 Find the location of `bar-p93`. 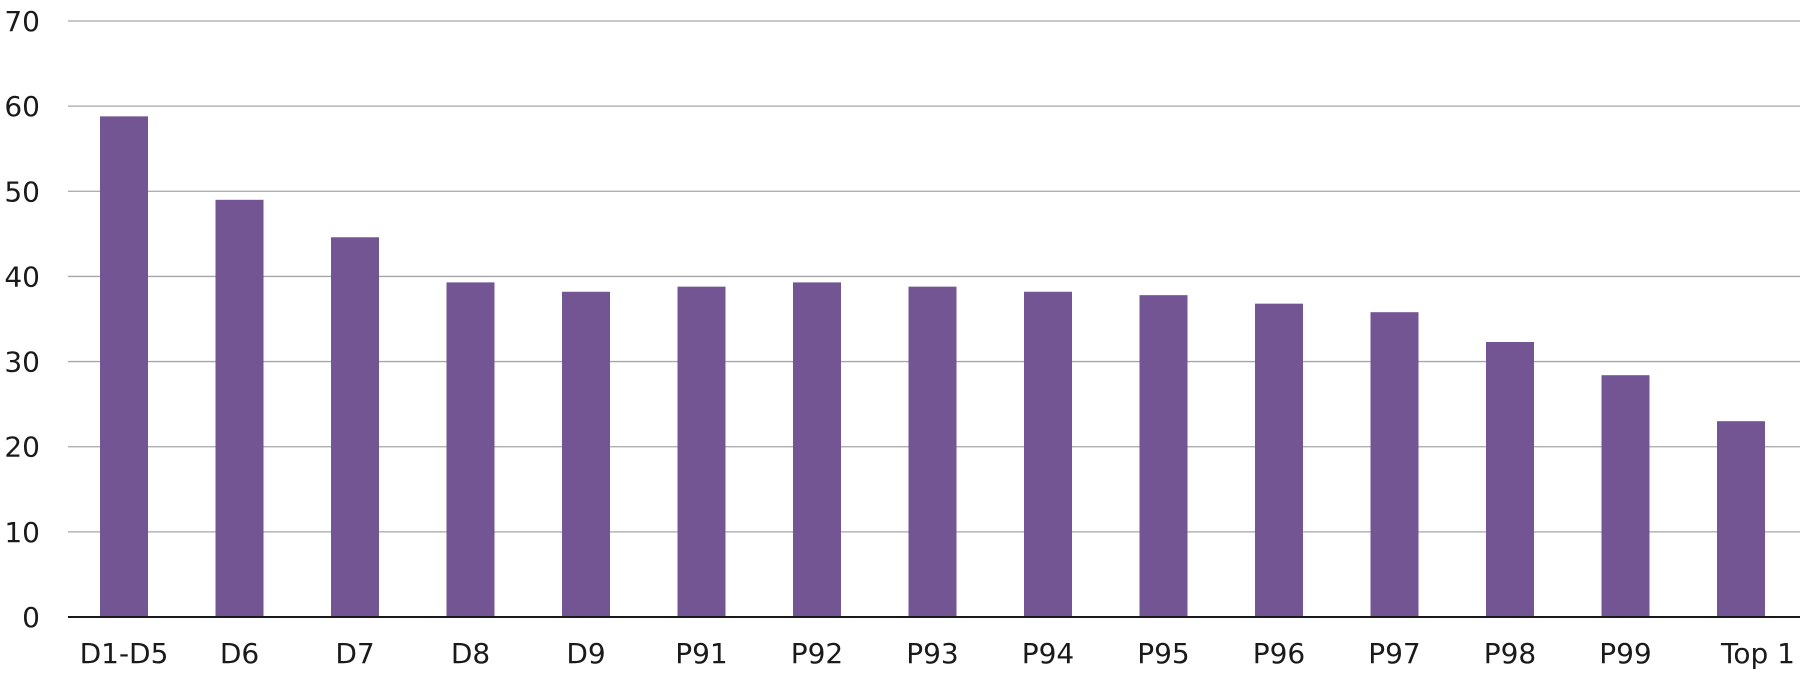

bar-p93 is located at coordinates (932, 451).